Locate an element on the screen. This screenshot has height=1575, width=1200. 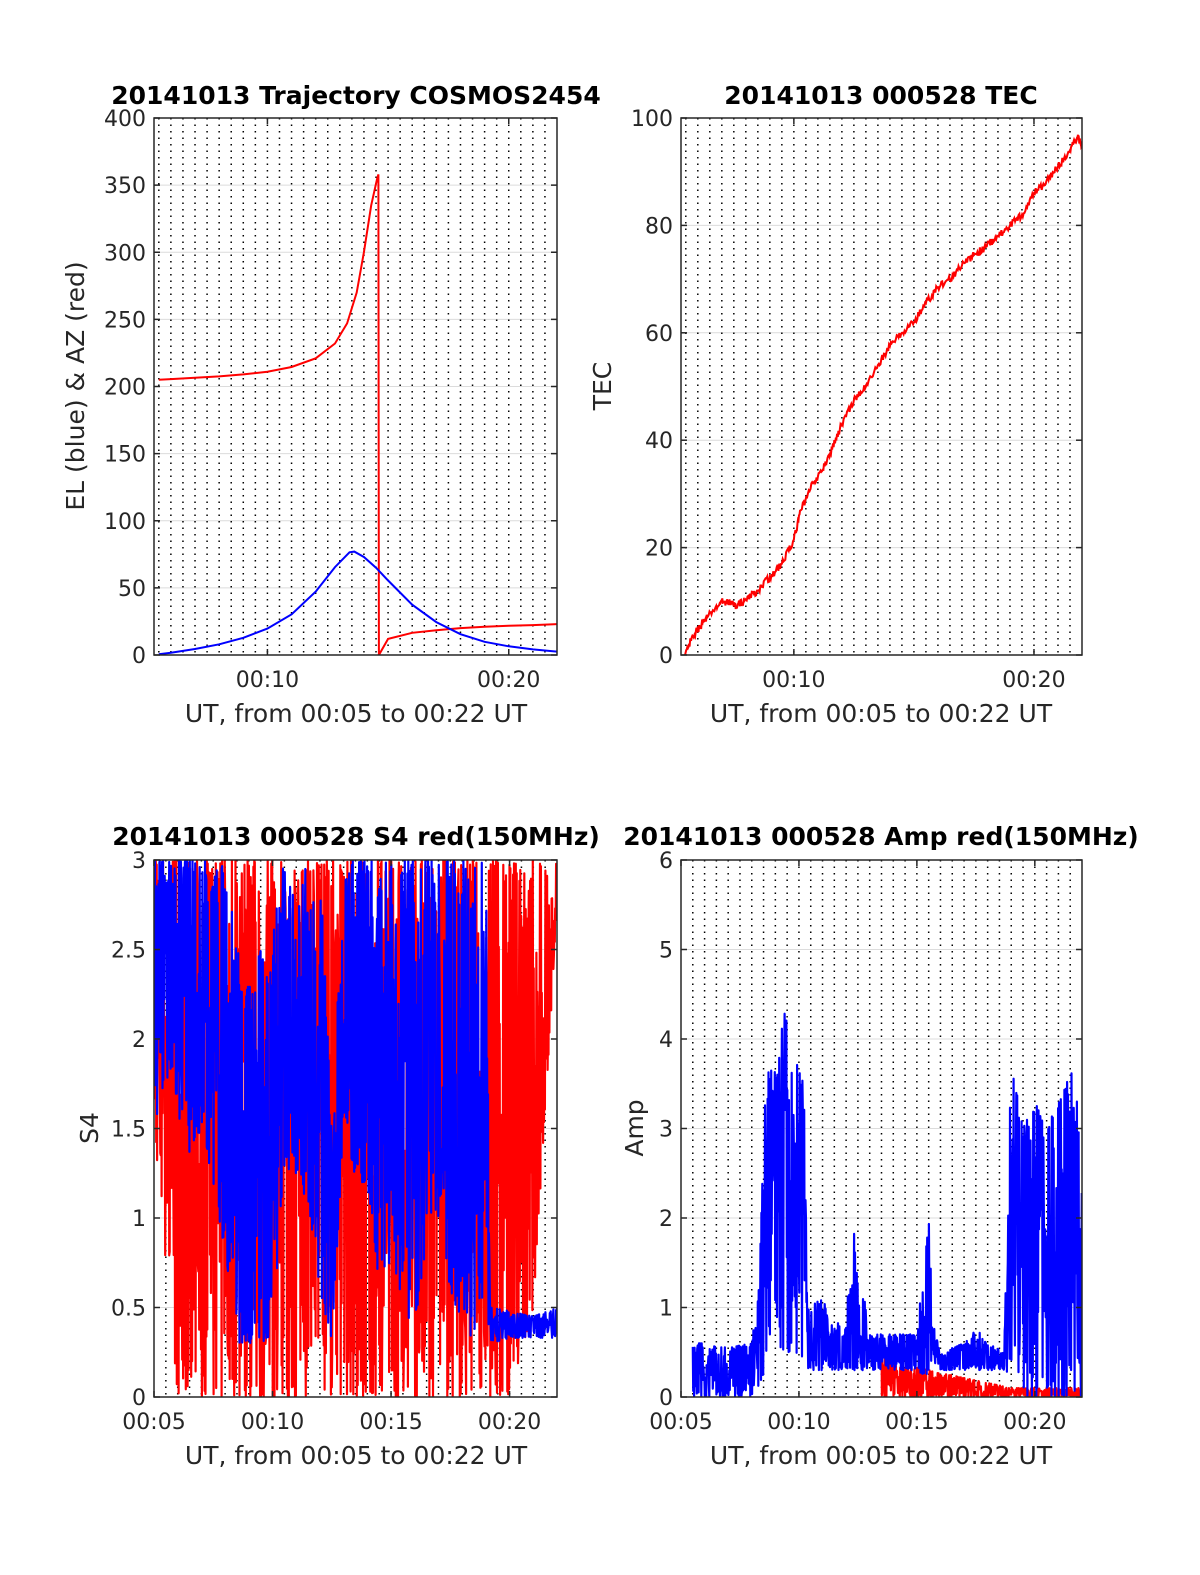
y-tick-label: 300 is located at coordinates (125, 253).